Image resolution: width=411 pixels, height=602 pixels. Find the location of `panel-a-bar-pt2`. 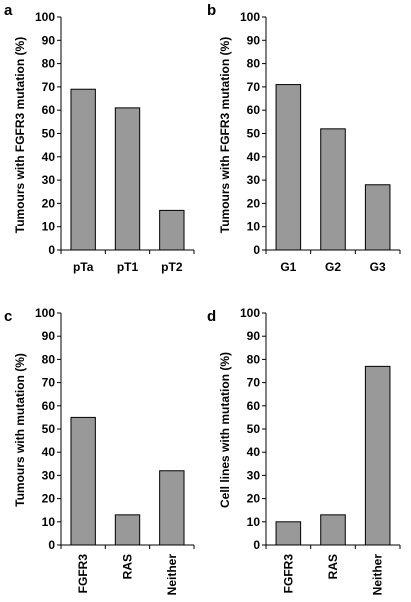

panel-a-bar-pt2 is located at coordinates (172, 230).